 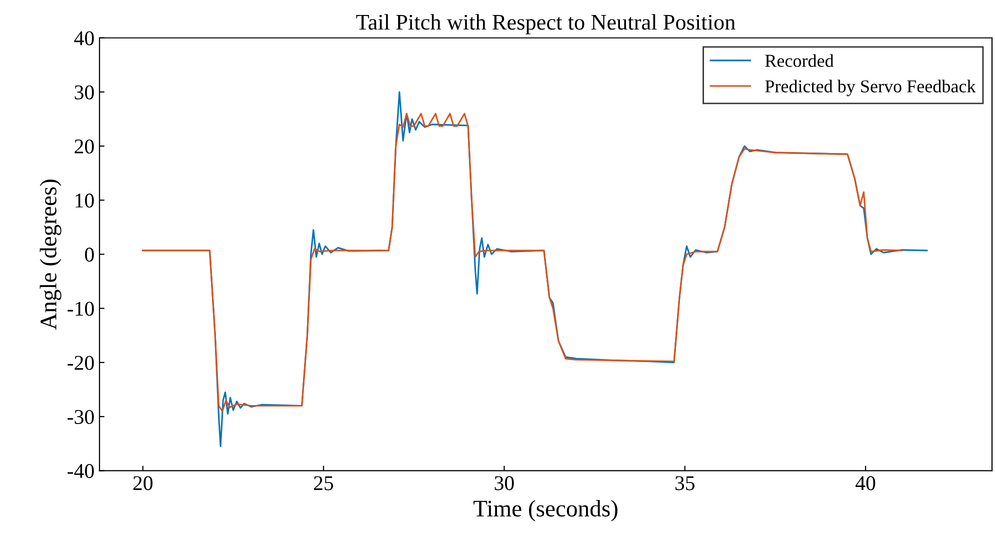 I want to click on y-tick-label: 20, so click(x=84, y=146).